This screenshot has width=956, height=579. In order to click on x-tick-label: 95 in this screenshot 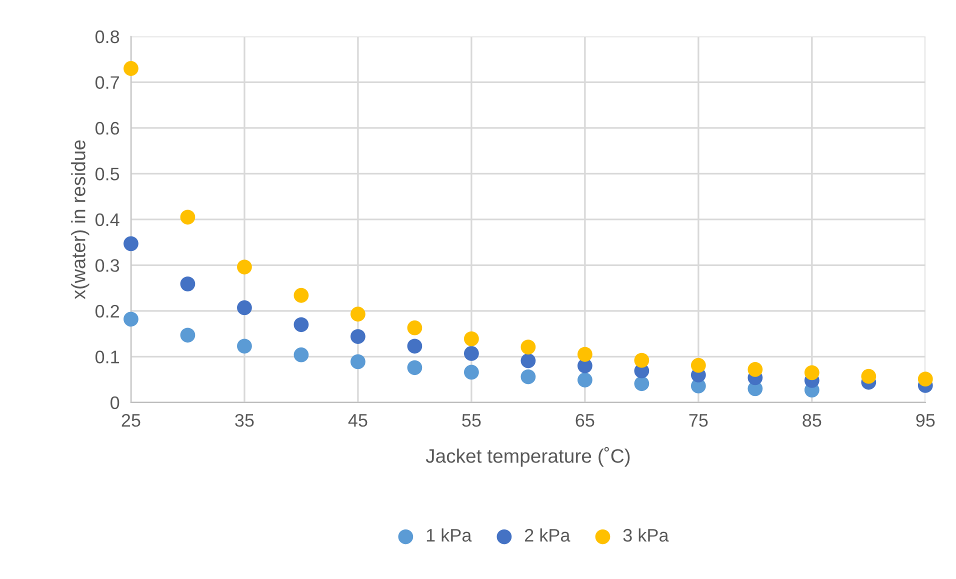, I will do `click(925, 420)`.